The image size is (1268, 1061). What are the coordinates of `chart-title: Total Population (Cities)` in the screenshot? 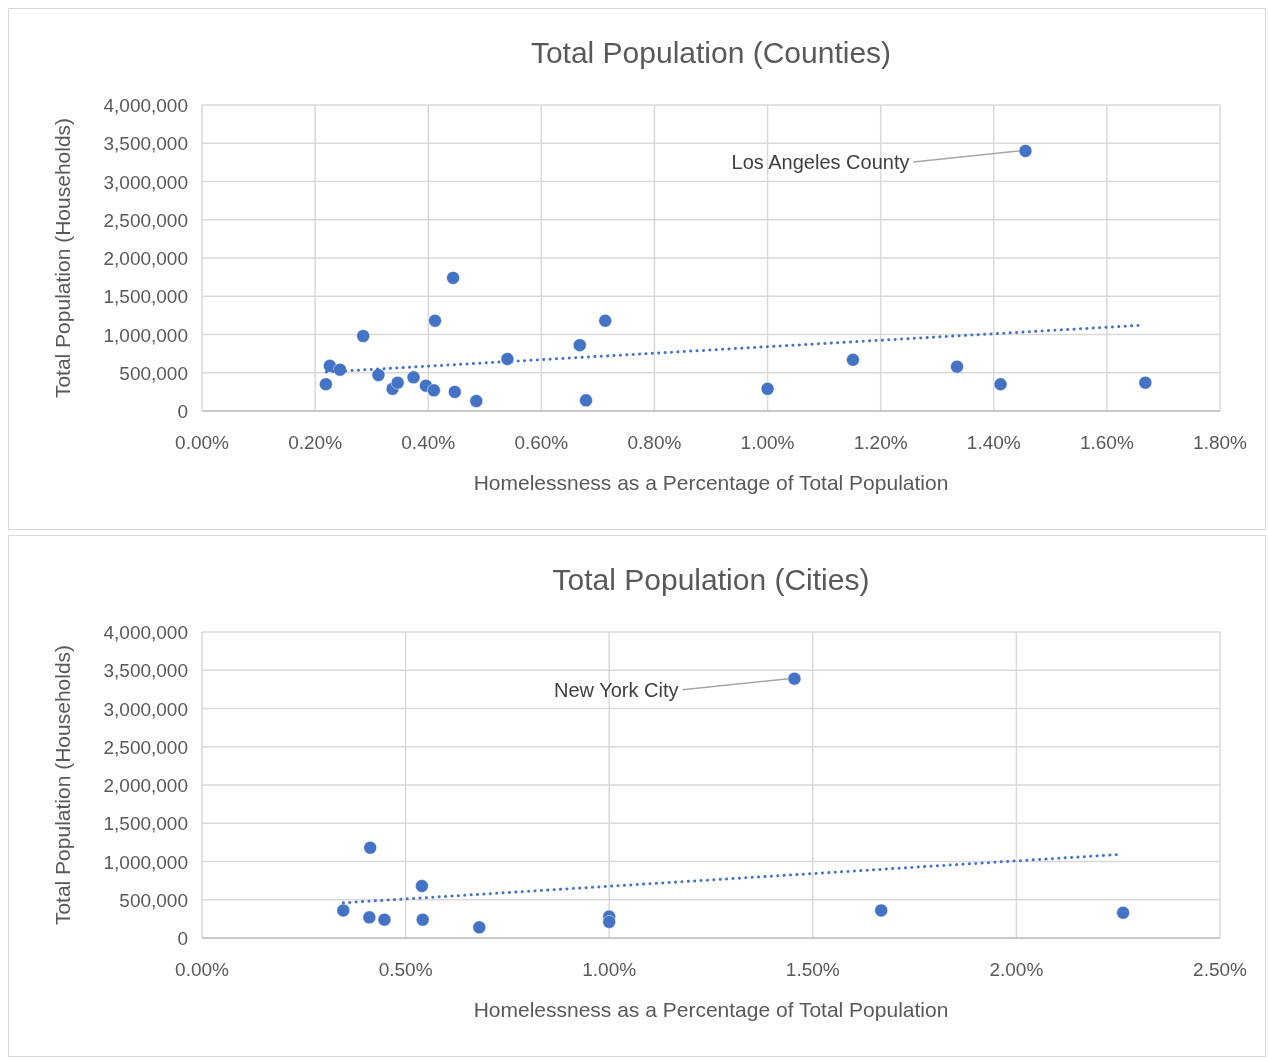 It's located at (711, 579).